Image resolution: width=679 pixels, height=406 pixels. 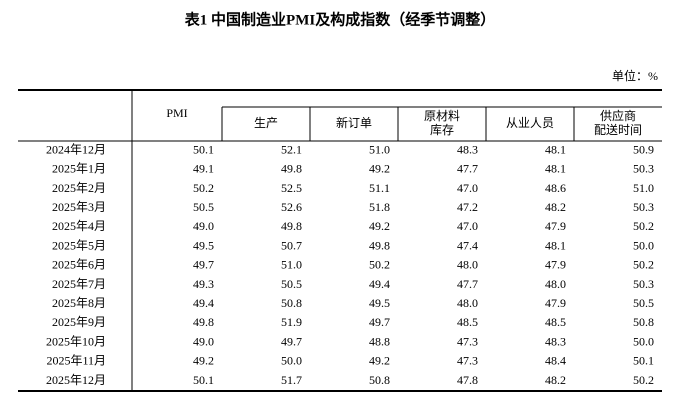 I want to click on column-header: 库存, so click(x=442, y=129).